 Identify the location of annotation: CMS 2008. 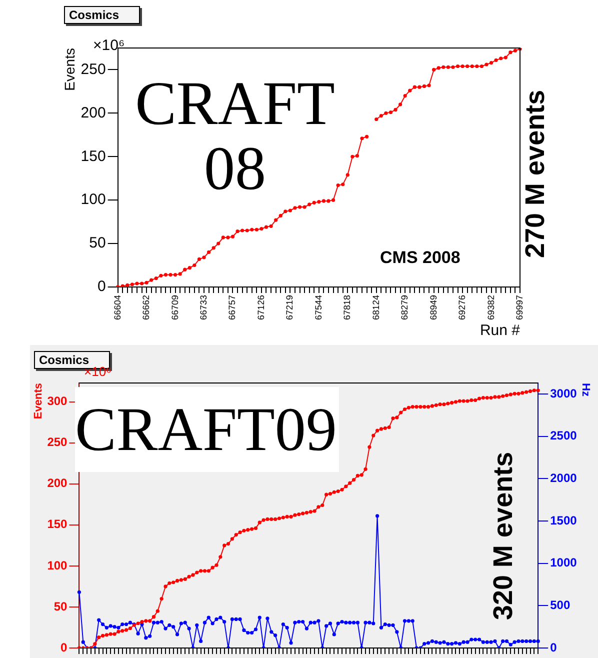
(420, 258).